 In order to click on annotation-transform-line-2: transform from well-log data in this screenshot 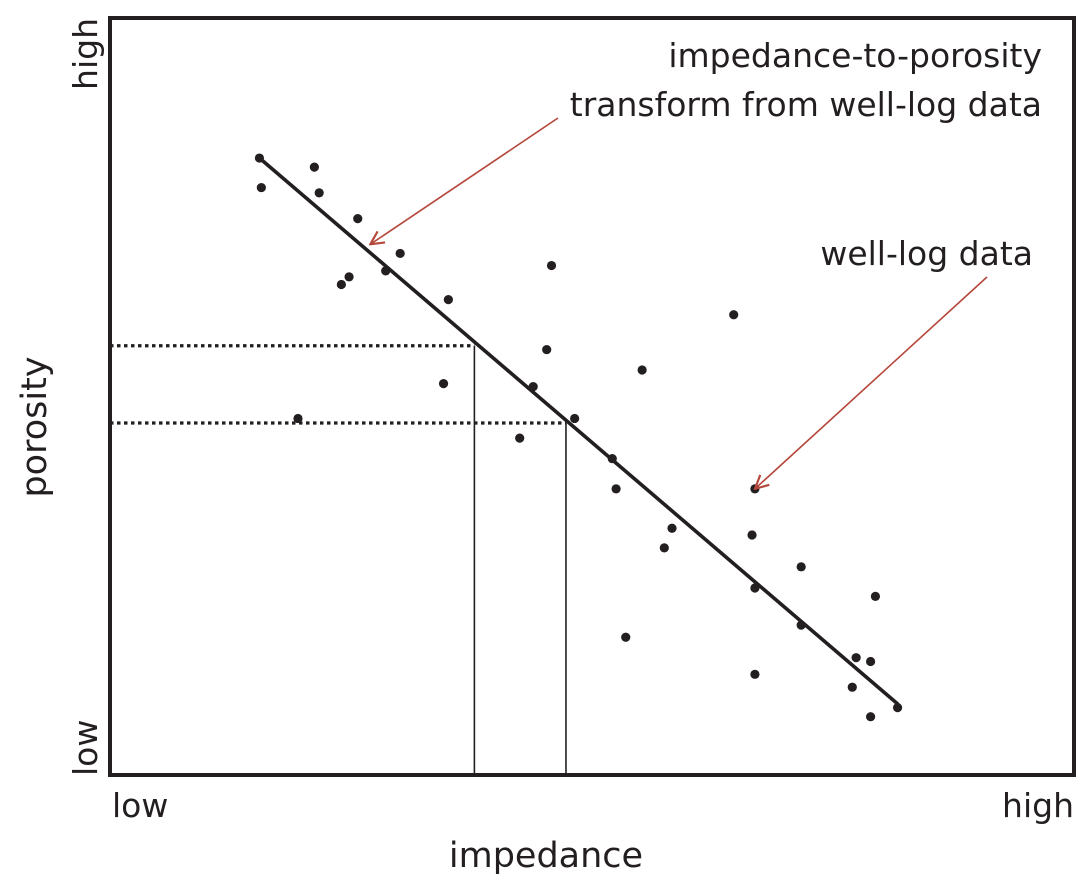, I will do `click(806, 104)`.